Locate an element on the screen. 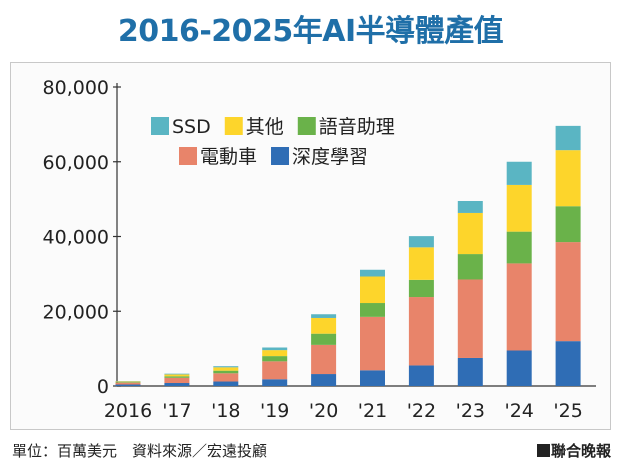  y-tick-label: 20,000 is located at coordinates (76, 312).